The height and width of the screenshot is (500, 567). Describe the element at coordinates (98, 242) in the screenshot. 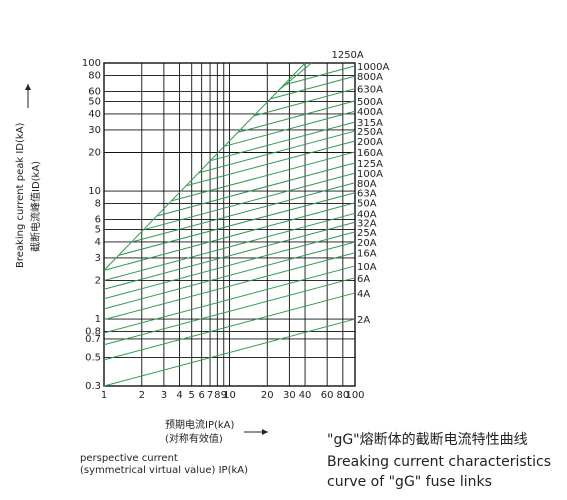

I see `y-tick-label: 4` at that location.